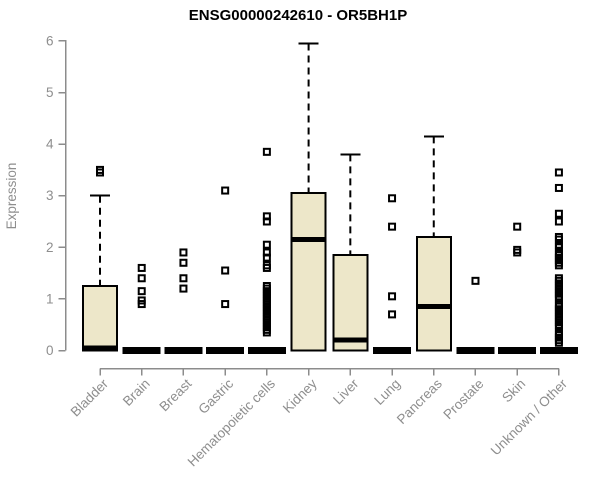 Image resolution: width=600 pixels, height=500 pixels. I want to click on box-group-lung, so click(392, 274).